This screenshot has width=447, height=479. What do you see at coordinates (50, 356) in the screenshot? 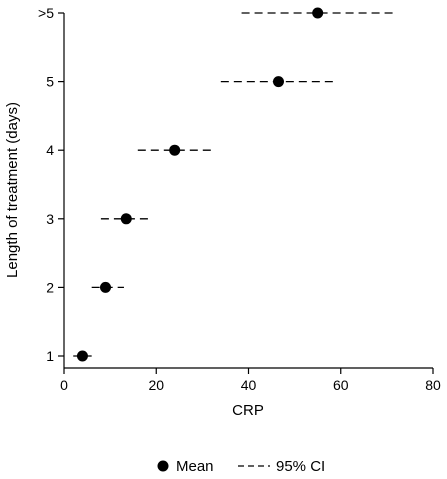
I see `y-tick-label: 1` at bounding box center [50, 356].